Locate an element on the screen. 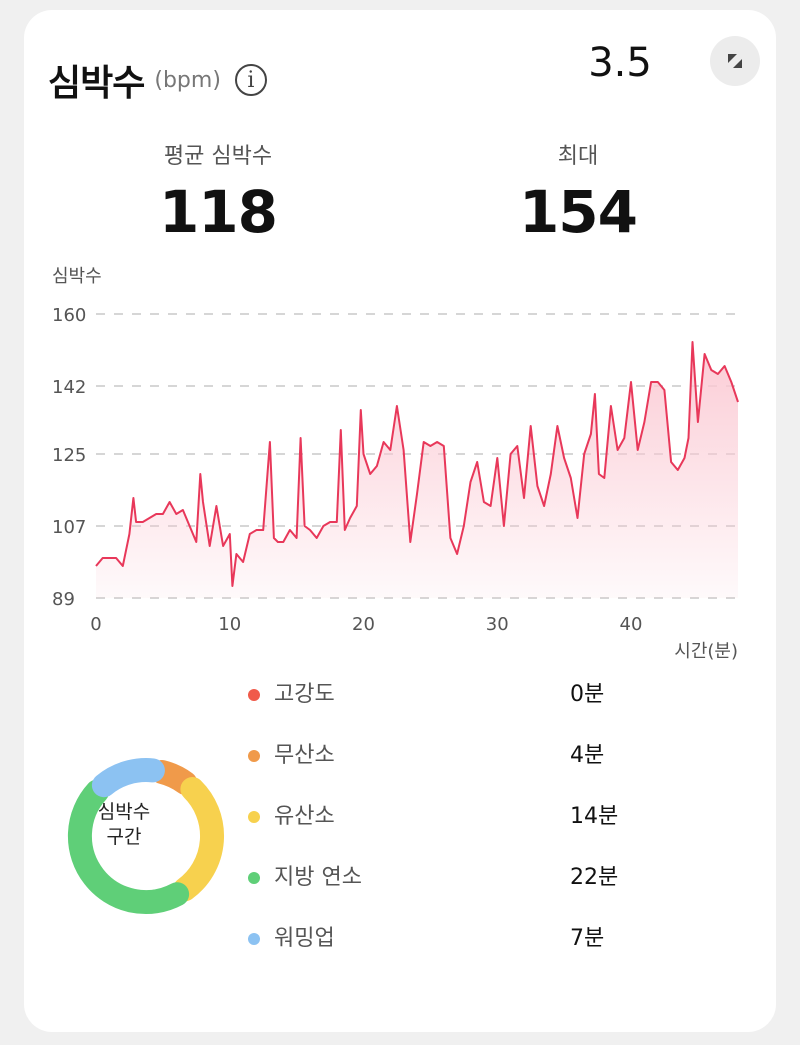 The height and width of the screenshot is (1045, 800). expand-icon is located at coordinates (735, 61).